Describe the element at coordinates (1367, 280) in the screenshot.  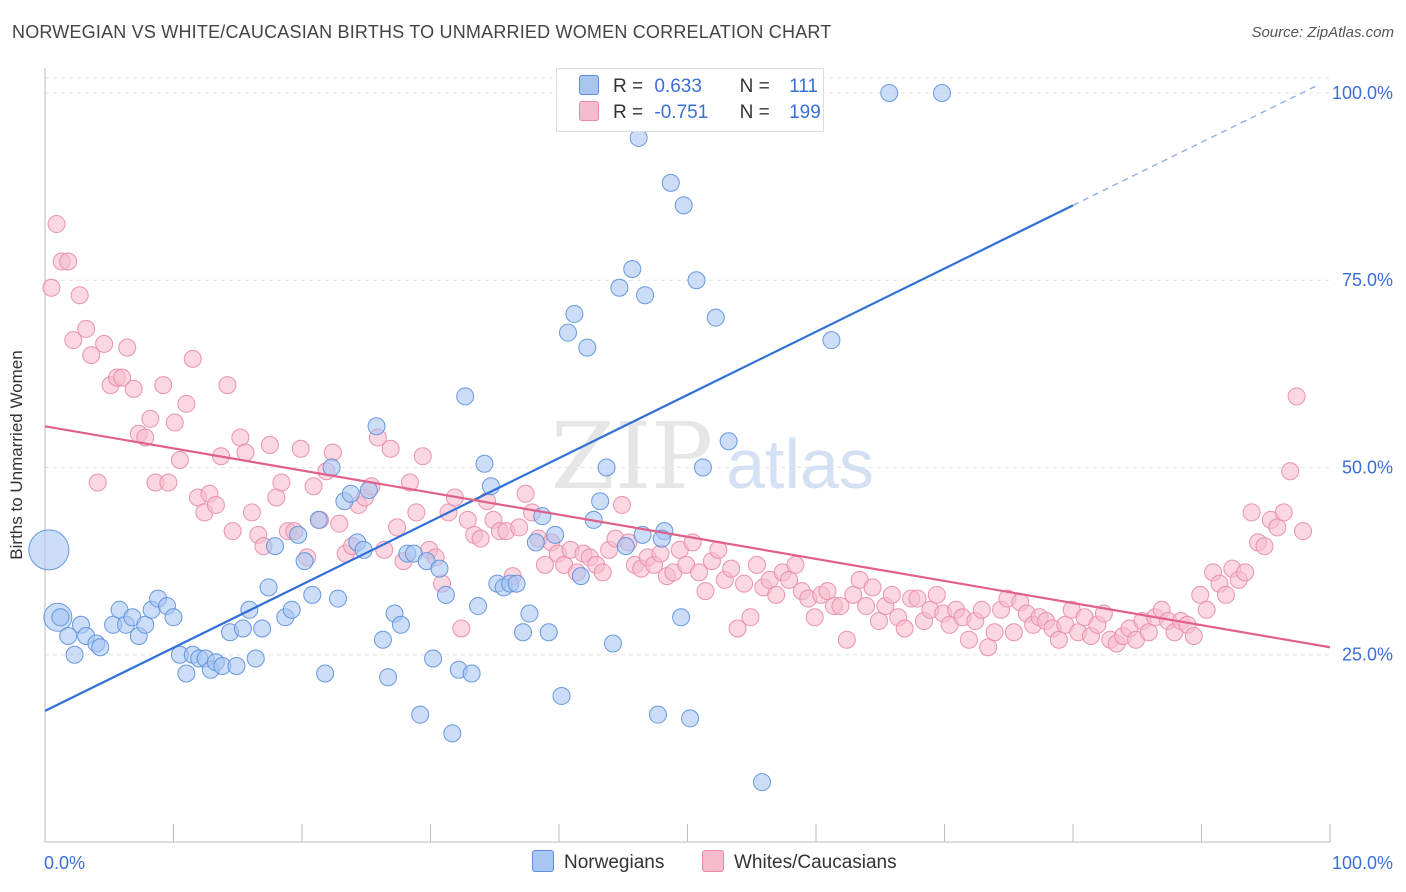
I see `y-tick-label: 75.0%` at that location.